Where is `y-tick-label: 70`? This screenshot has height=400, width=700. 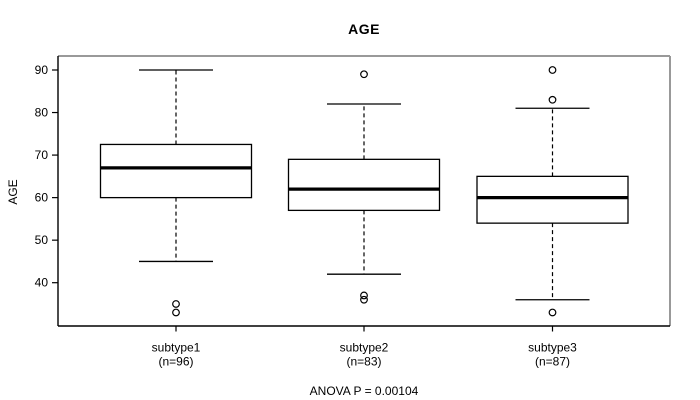 y-tick-label: 70 is located at coordinates (42, 155).